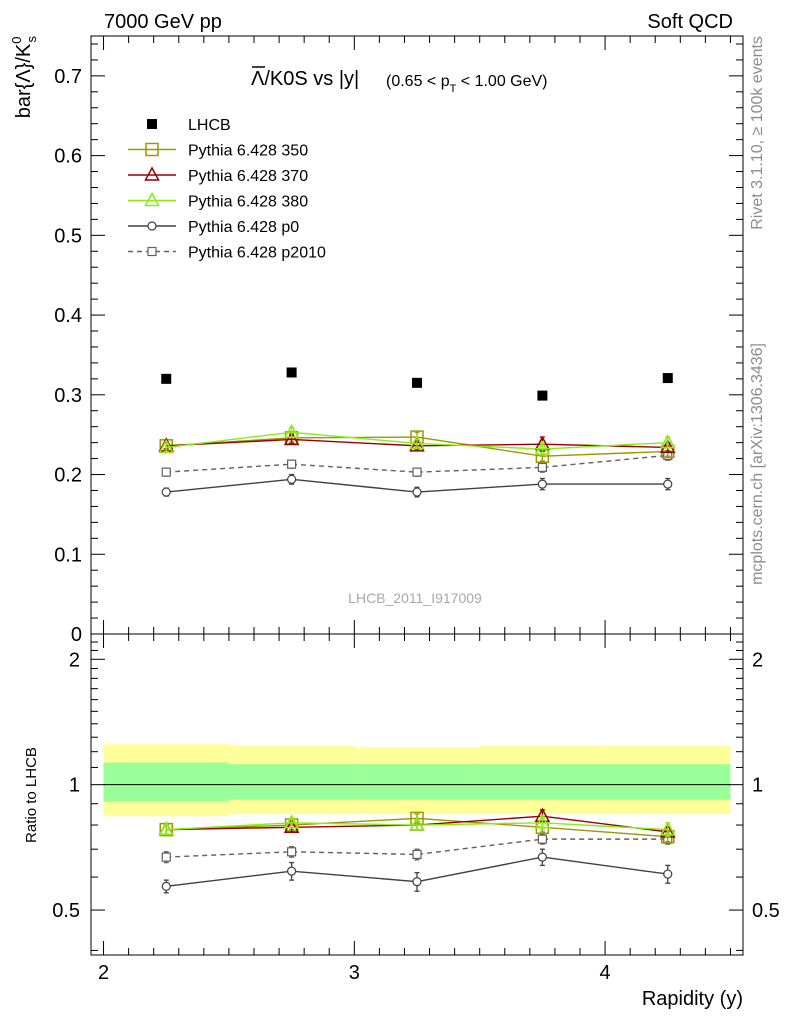 The image size is (786, 1024). What do you see at coordinates (66, 911) in the screenshot?
I see `ratio-y-tick-label: 0.5` at bounding box center [66, 911].